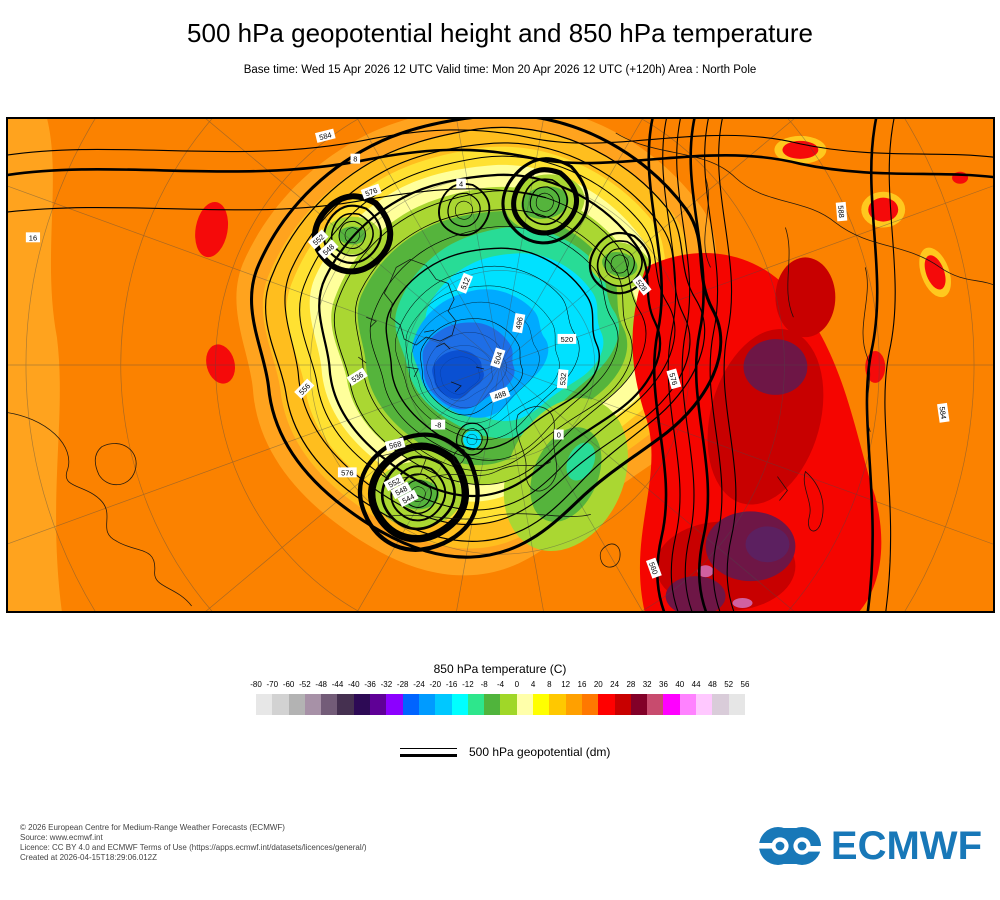  Describe the element at coordinates (615, 684) in the screenshot. I see `colorbar-tick: 24` at that location.